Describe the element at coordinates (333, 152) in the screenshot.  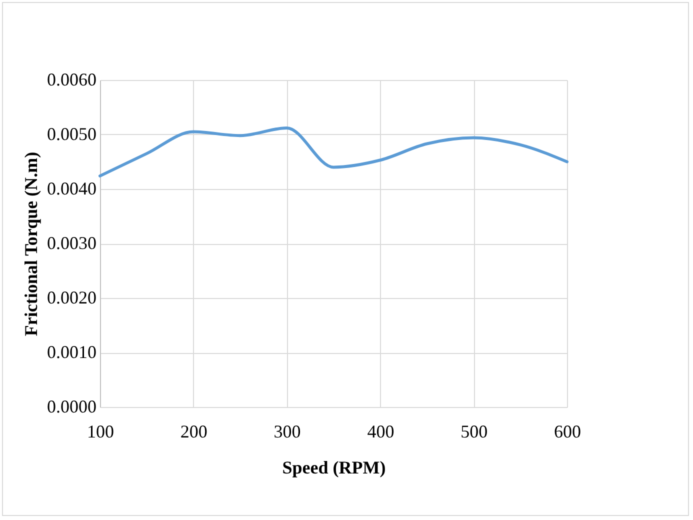
I see `line-series` at that location.